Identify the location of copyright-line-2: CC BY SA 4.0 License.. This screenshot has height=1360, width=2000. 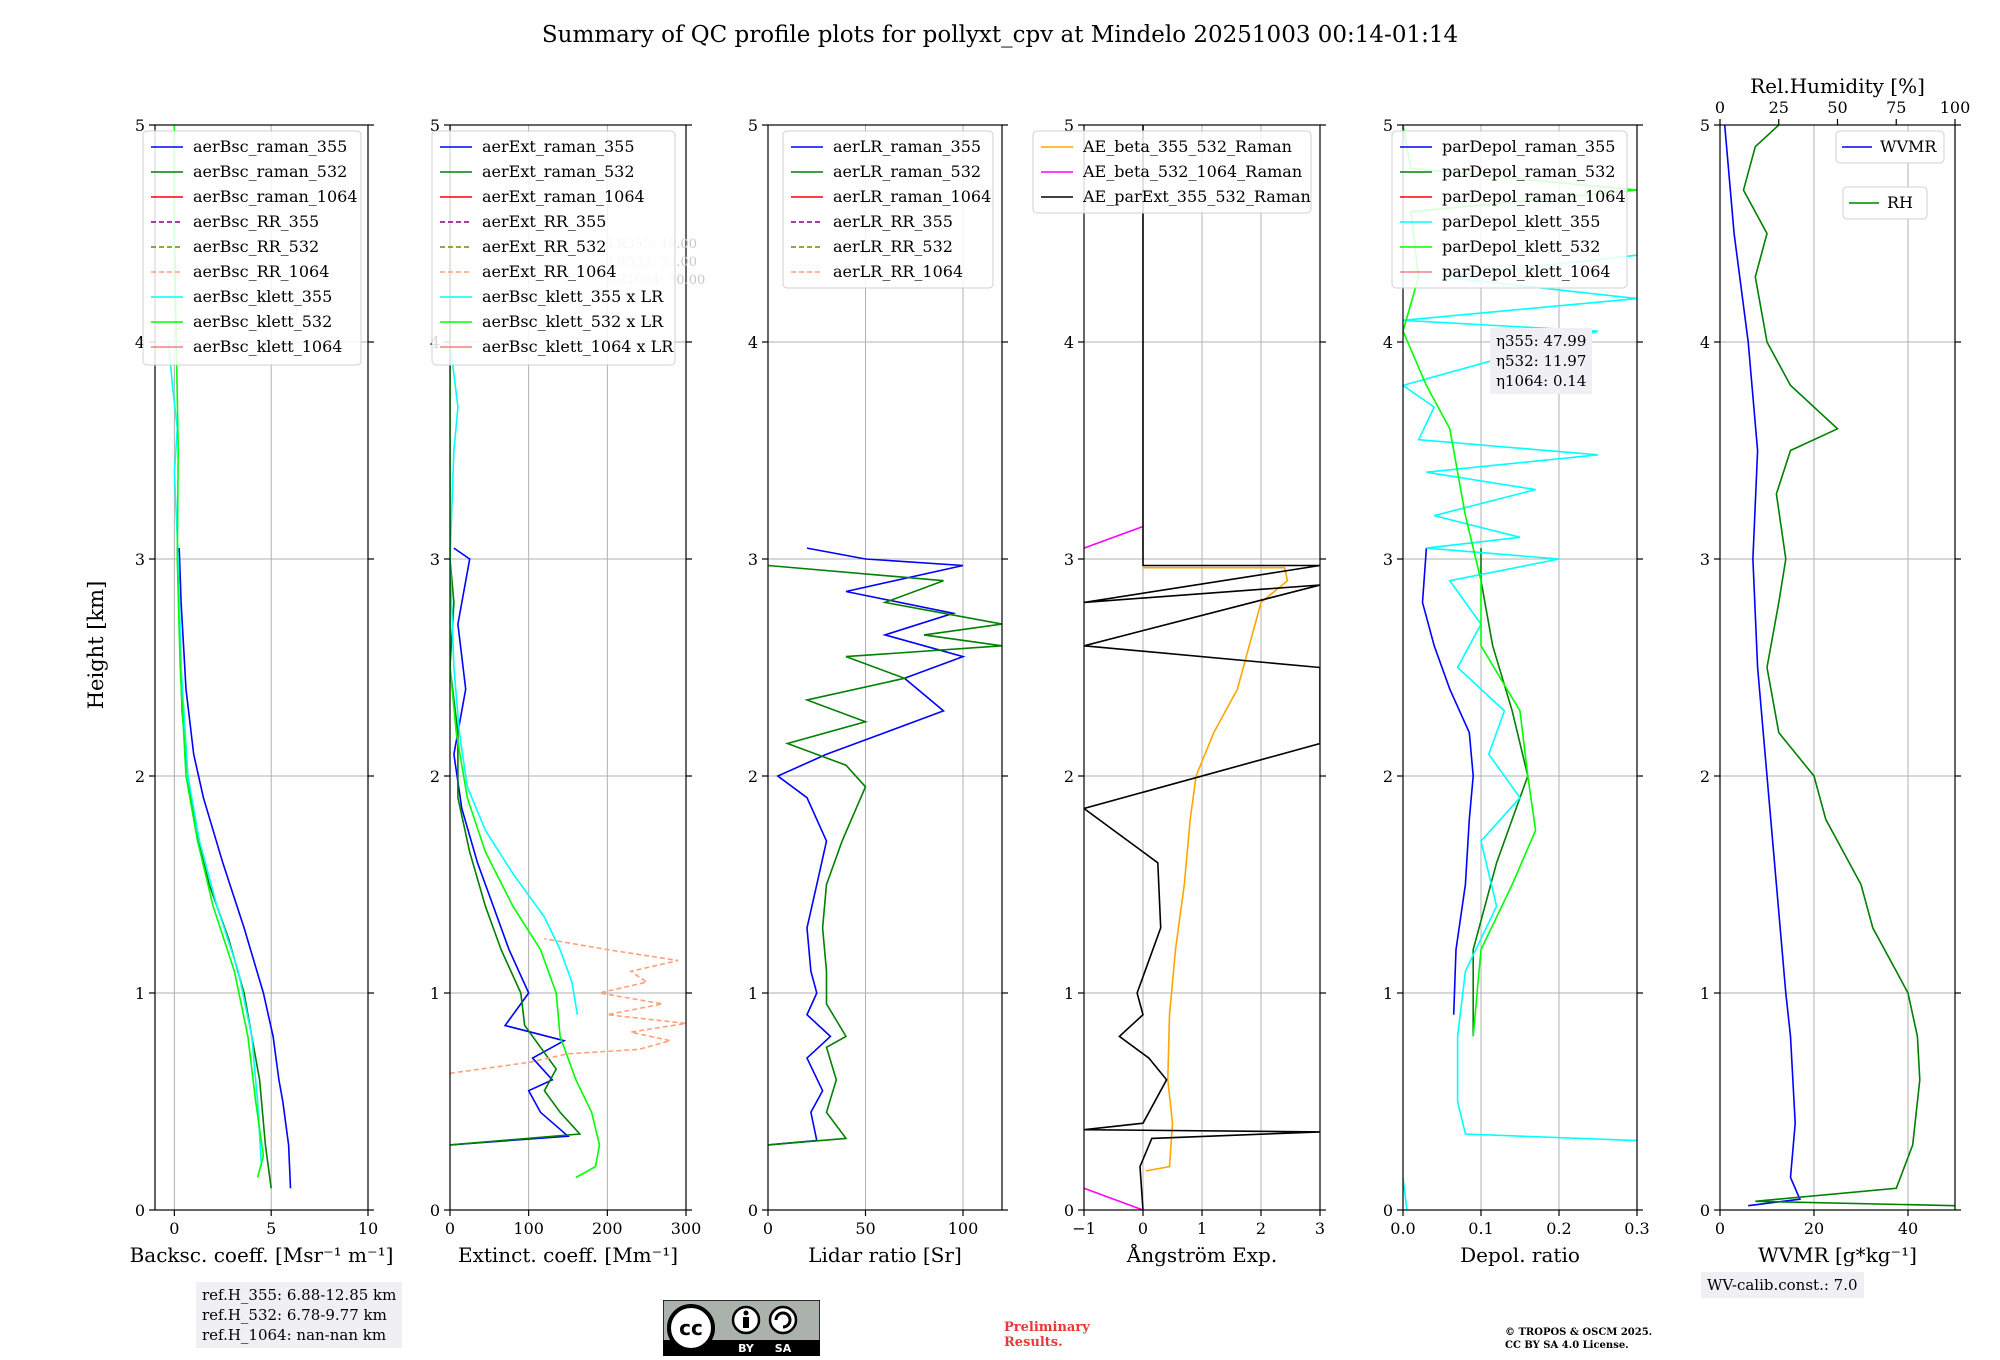
(1567, 1345).